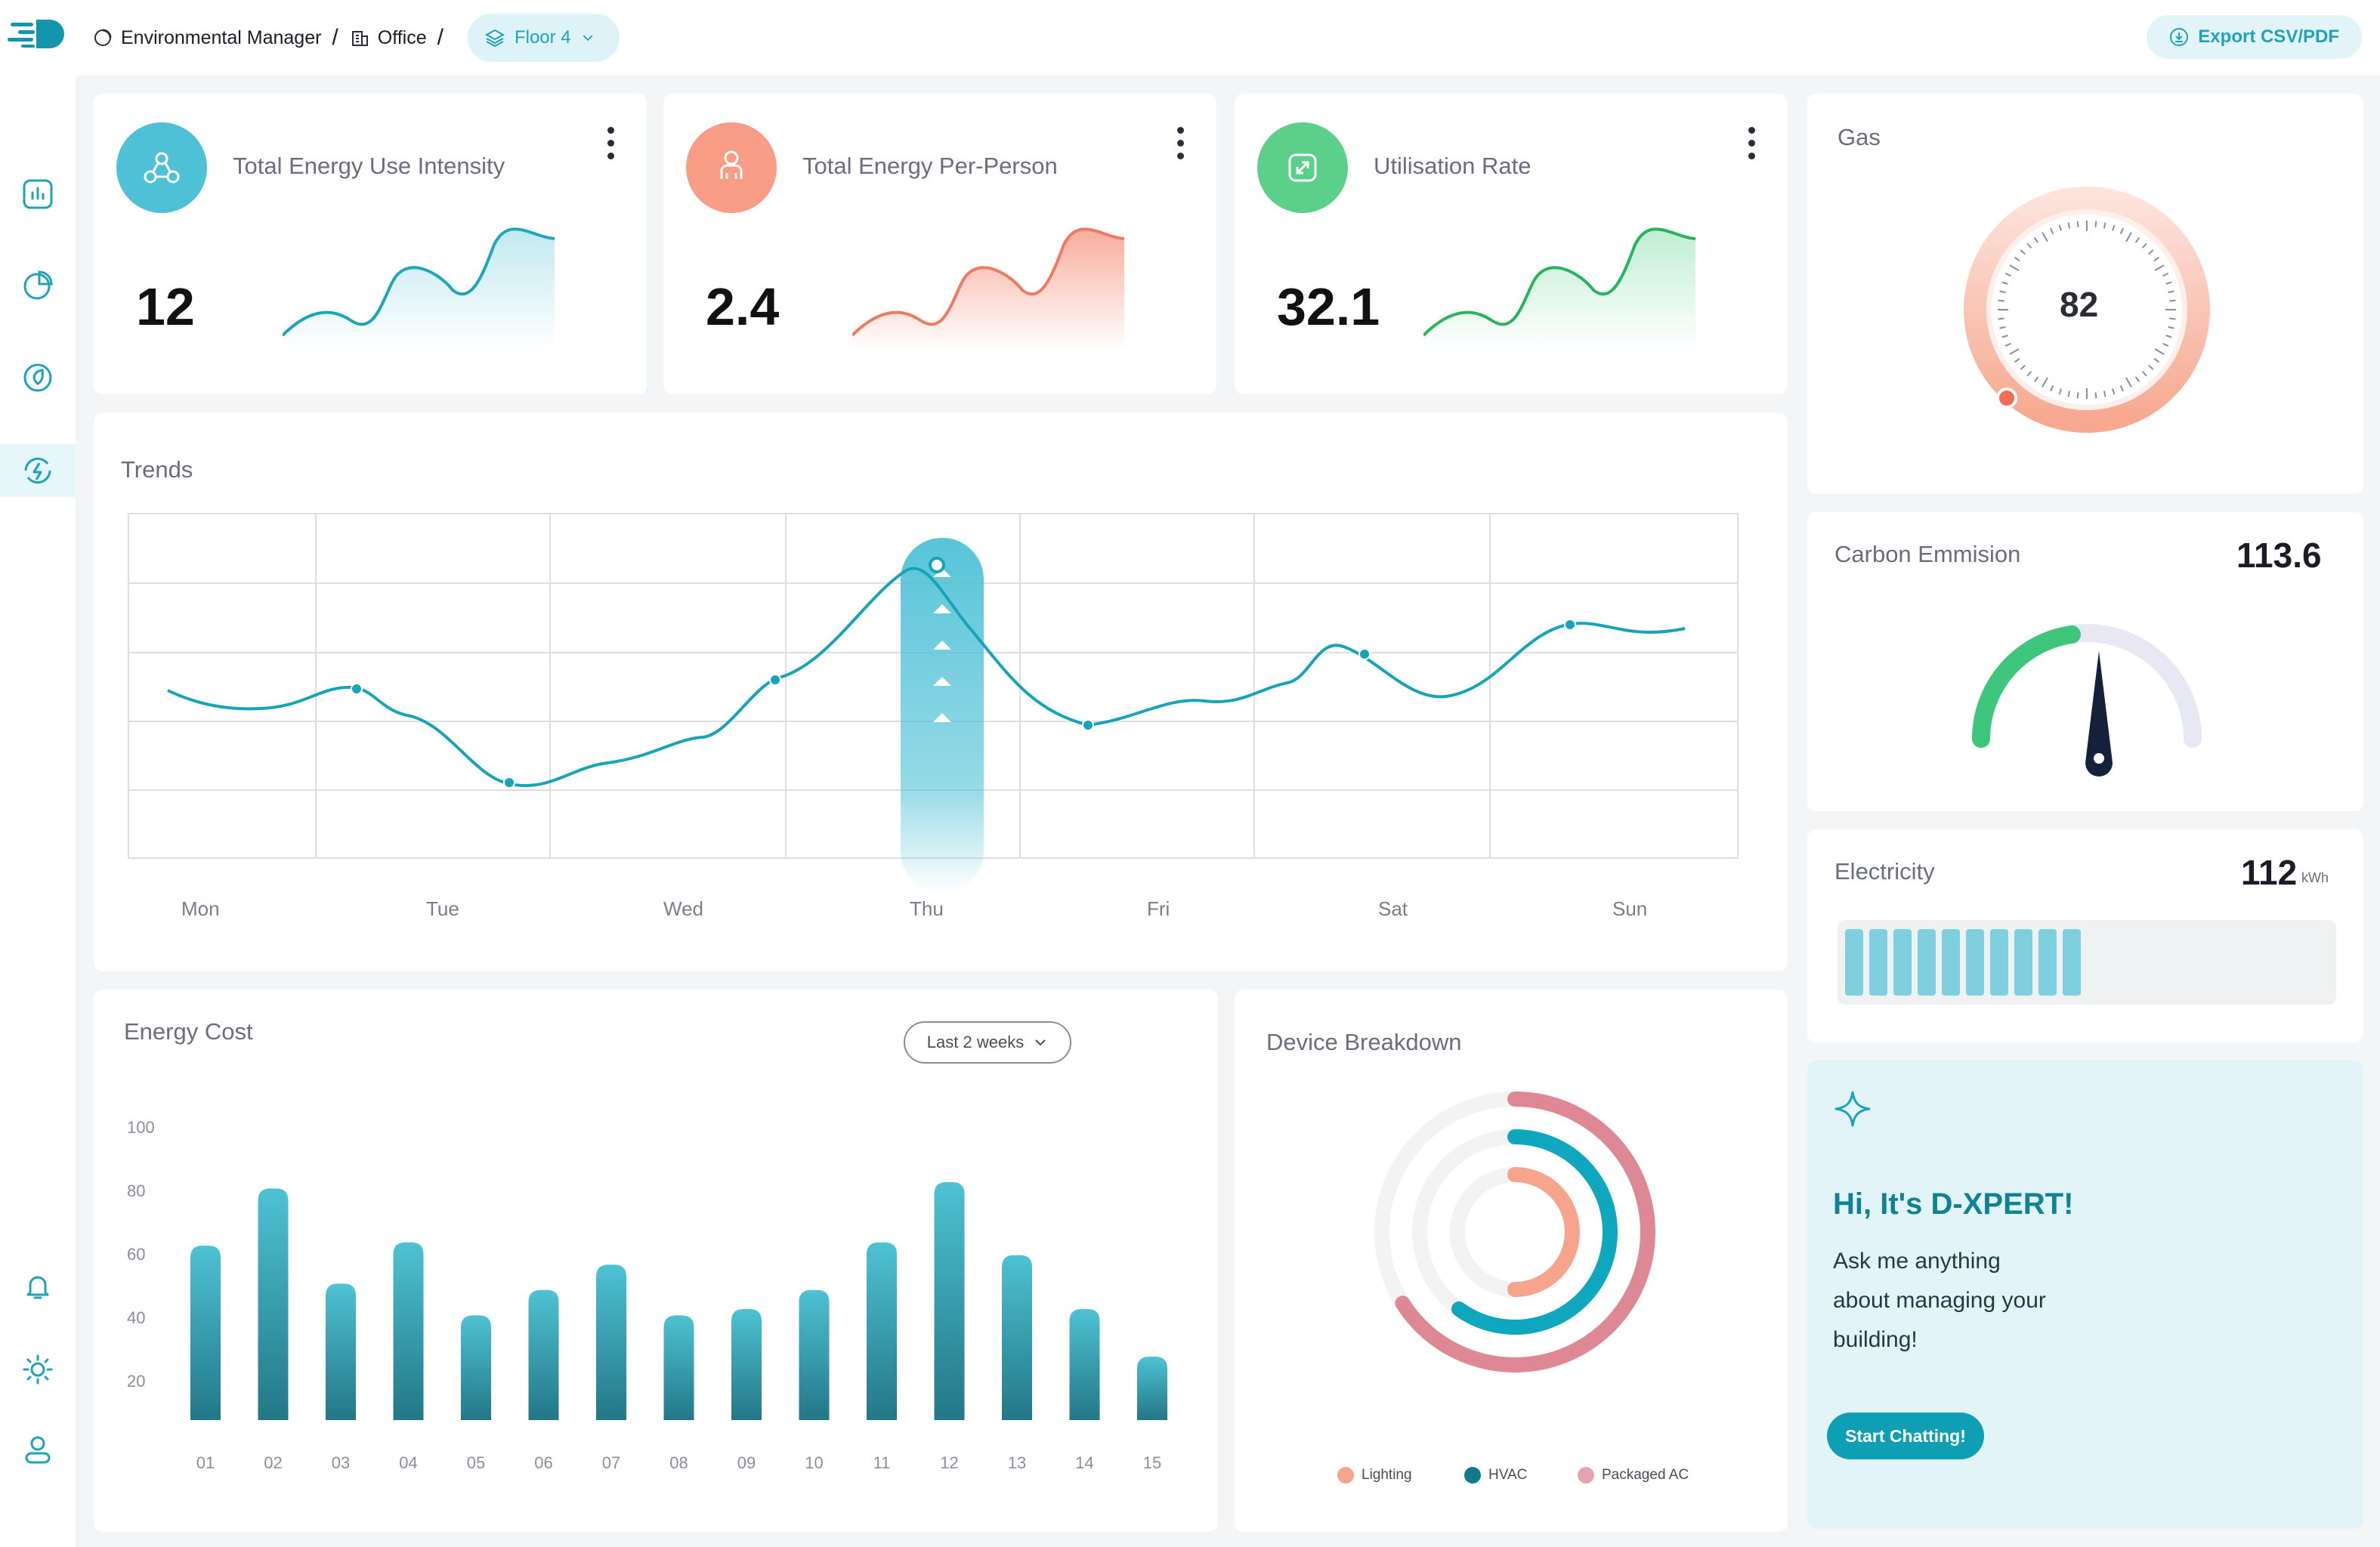  What do you see at coordinates (2254, 37) in the screenshot?
I see `export-button: Export CSV/PDF` at bounding box center [2254, 37].